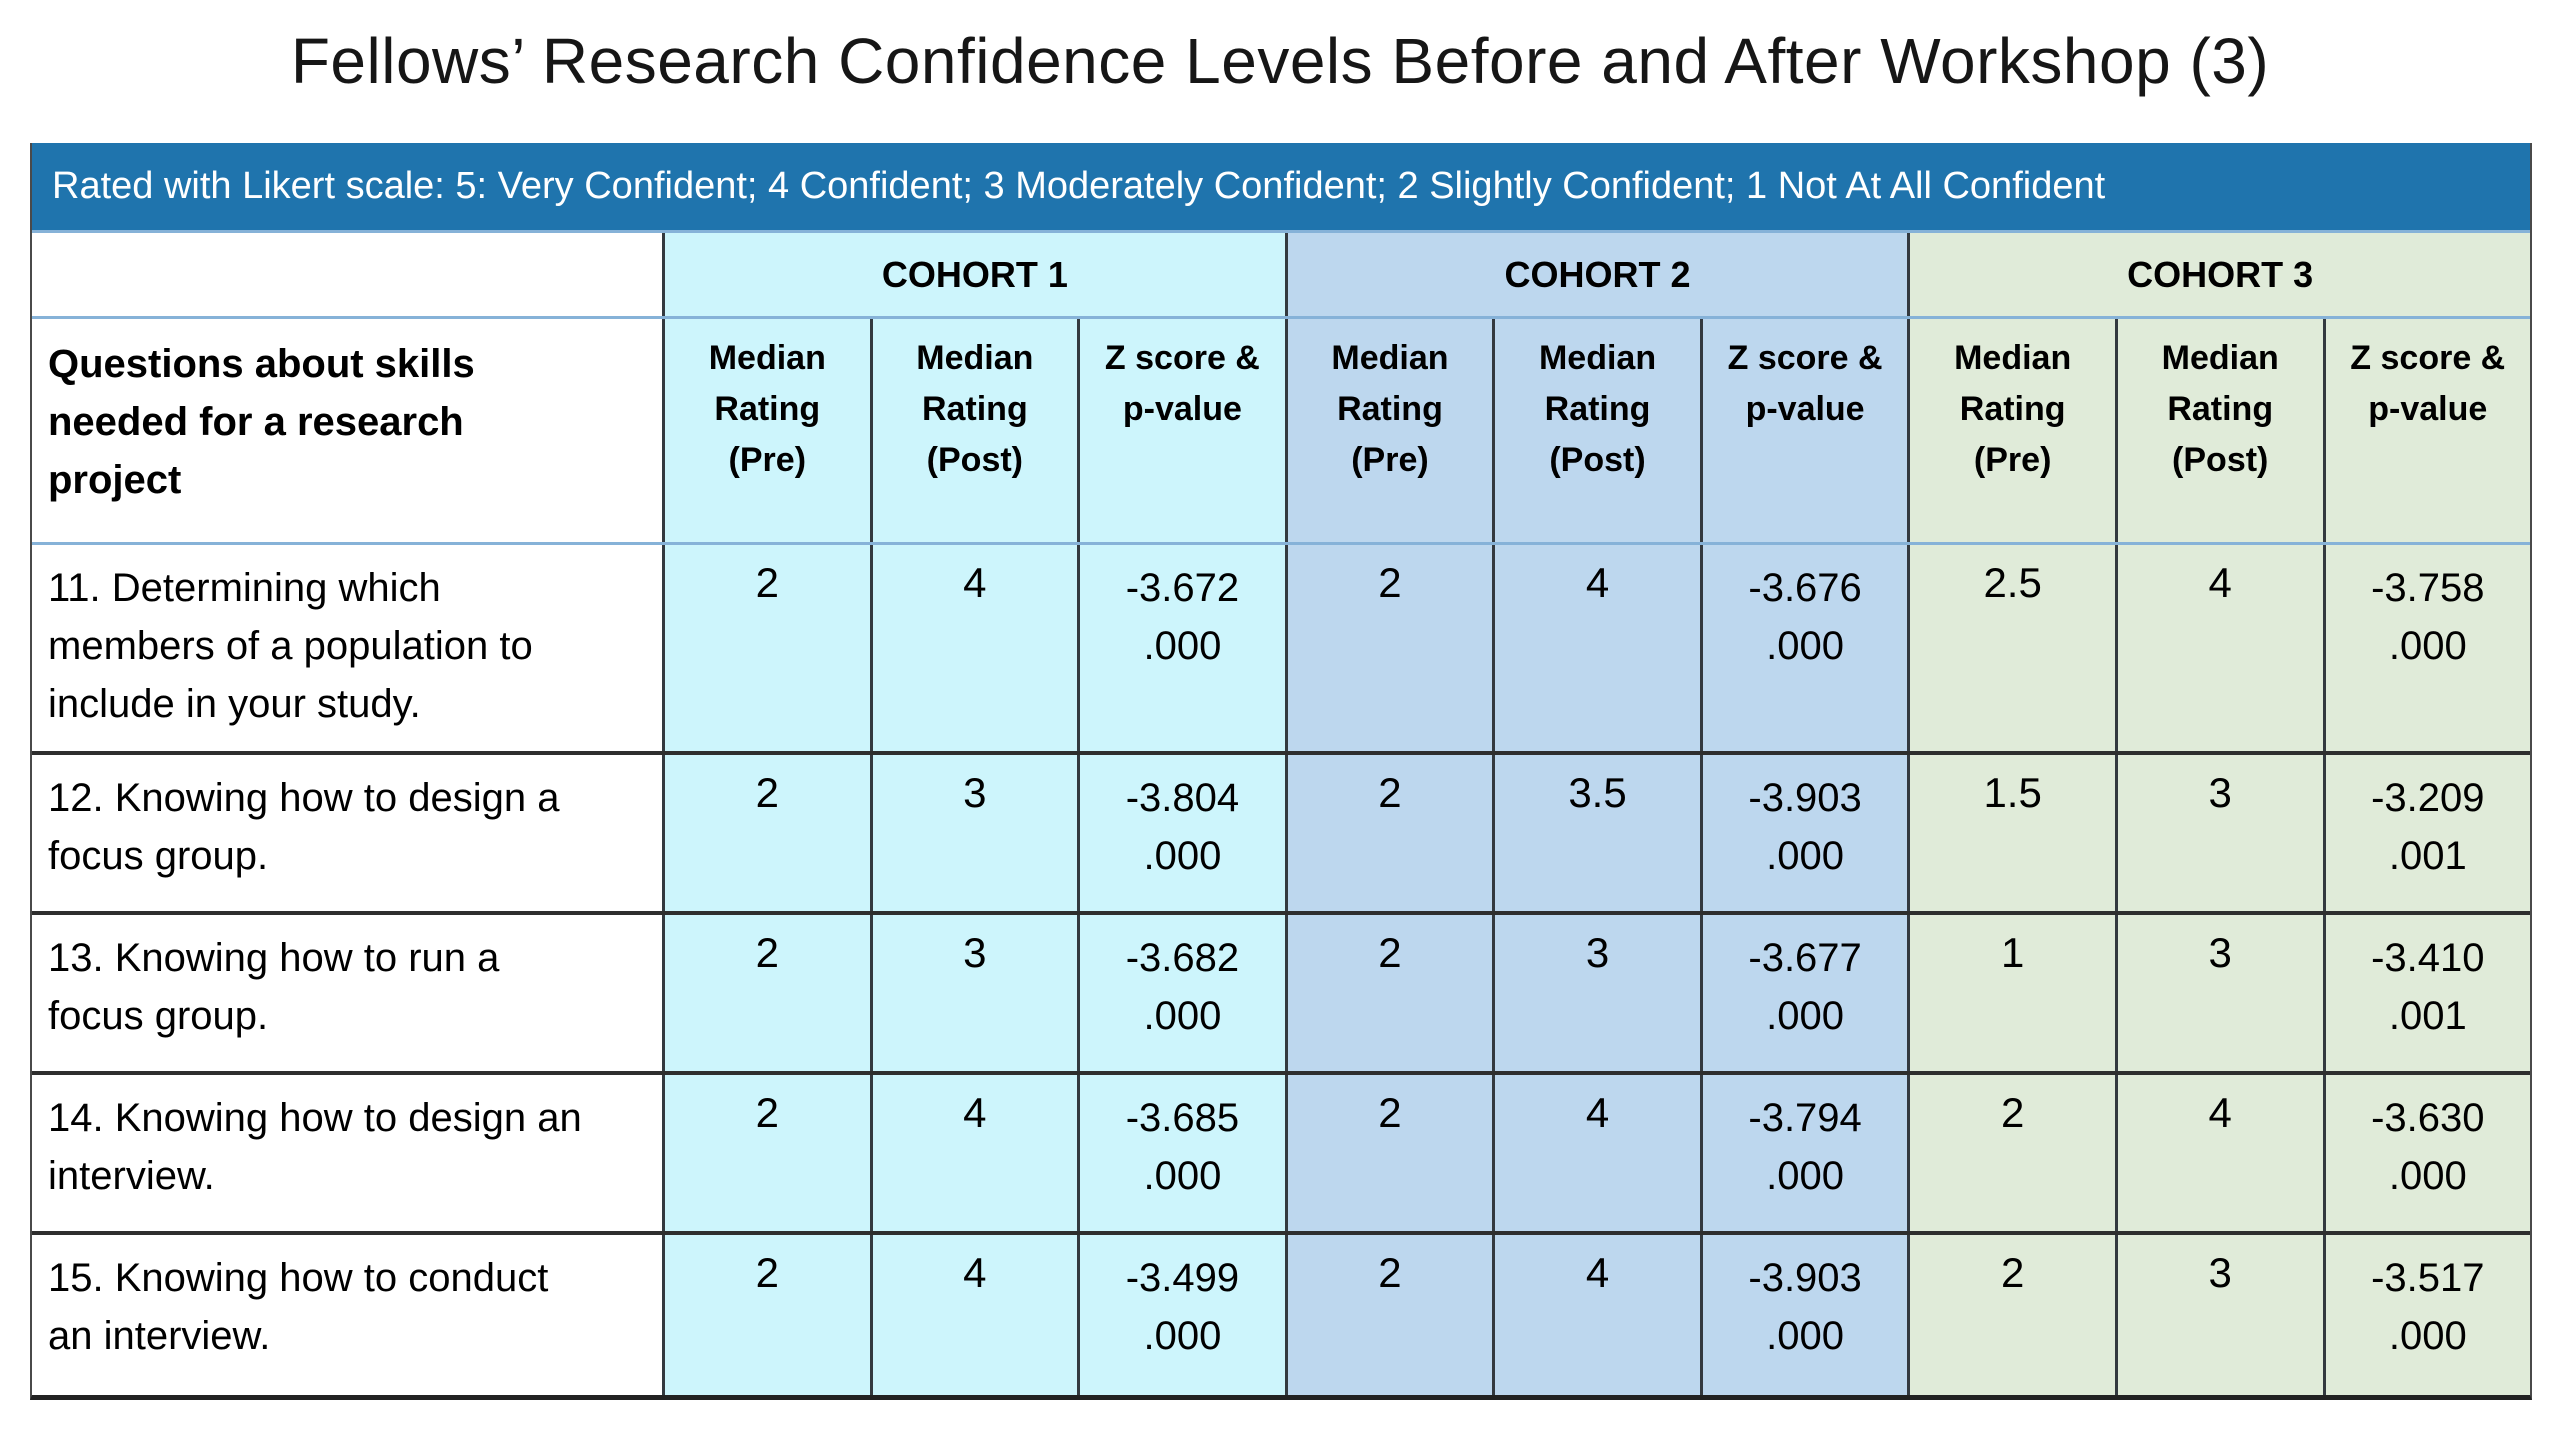 This screenshot has height=1440, width=2560. I want to click on cohort1-header: COHORT 1, so click(976, 274).